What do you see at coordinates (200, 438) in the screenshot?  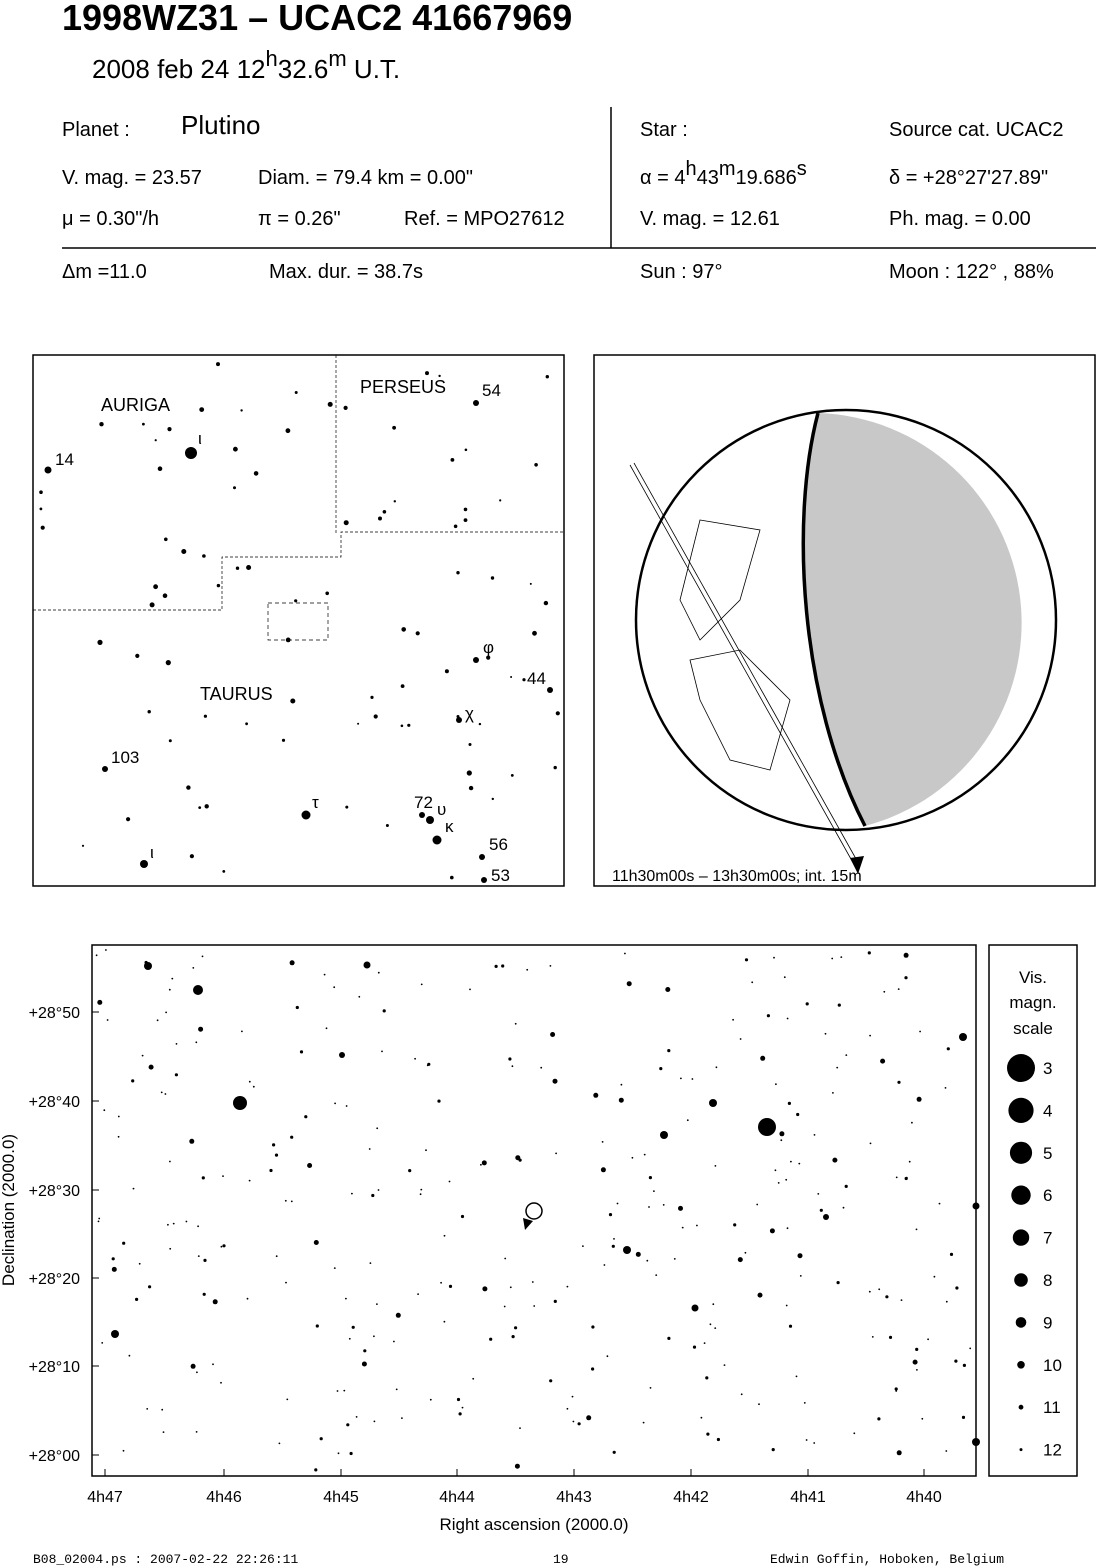 I see `star-label: ι` at bounding box center [200, 438].